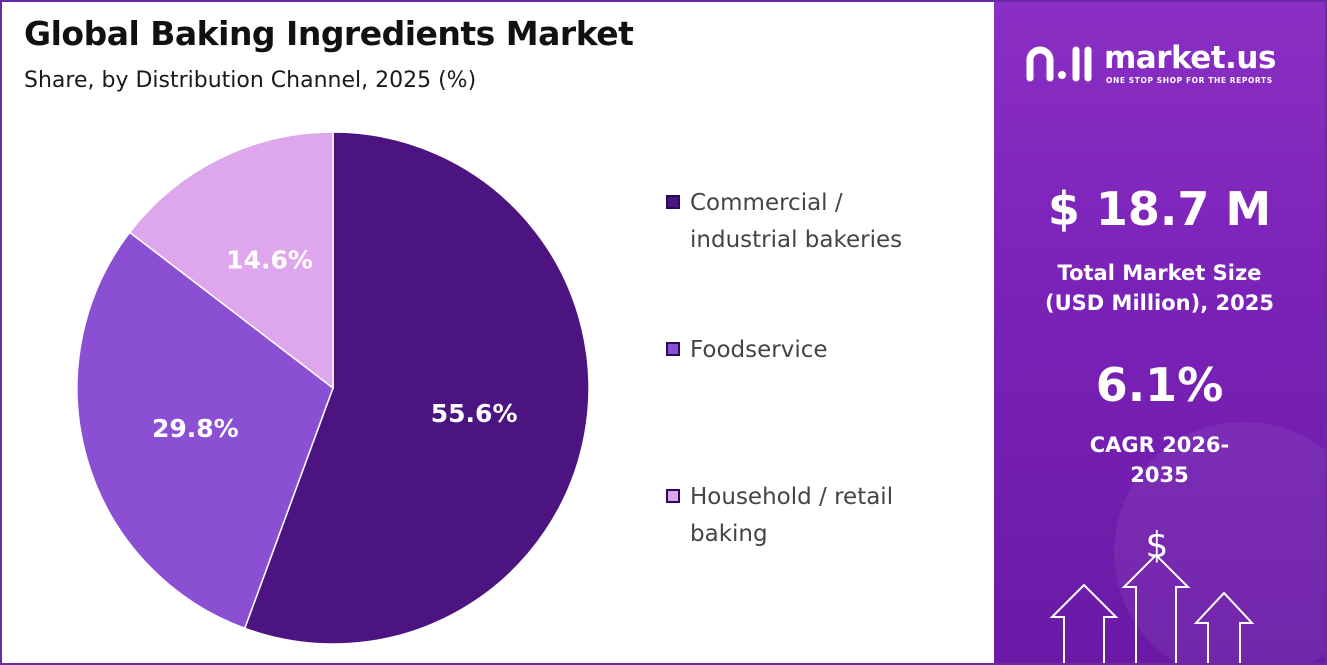 This screenshot has height=665, width=1327. What do you see at coordinates (195, 428) in the screenshot?
I see `pie-label-foodservice: 29.8%` at bounding box center [195, 428].